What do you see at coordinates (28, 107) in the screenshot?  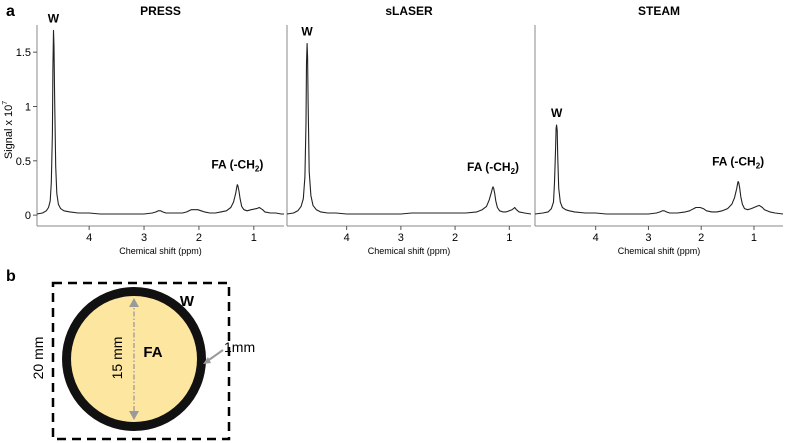 I see `y-tick-label: 1` at bounding box center [28, 107].